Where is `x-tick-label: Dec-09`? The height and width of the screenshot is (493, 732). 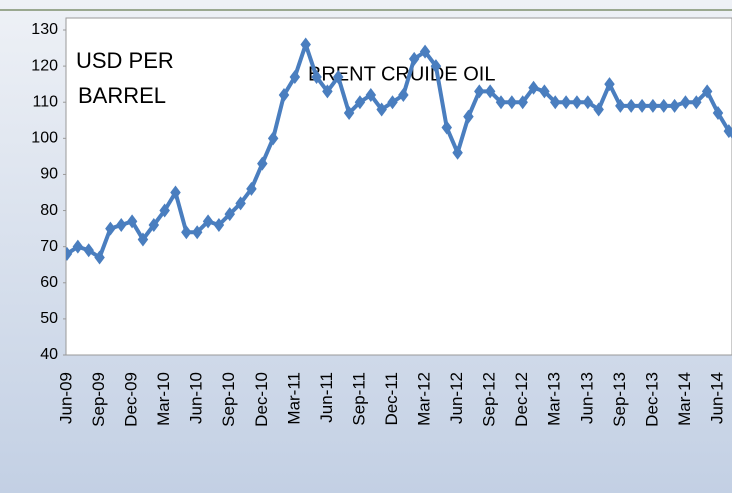 x-tick-label: Dec-09 is located at coordinates (131, 399).